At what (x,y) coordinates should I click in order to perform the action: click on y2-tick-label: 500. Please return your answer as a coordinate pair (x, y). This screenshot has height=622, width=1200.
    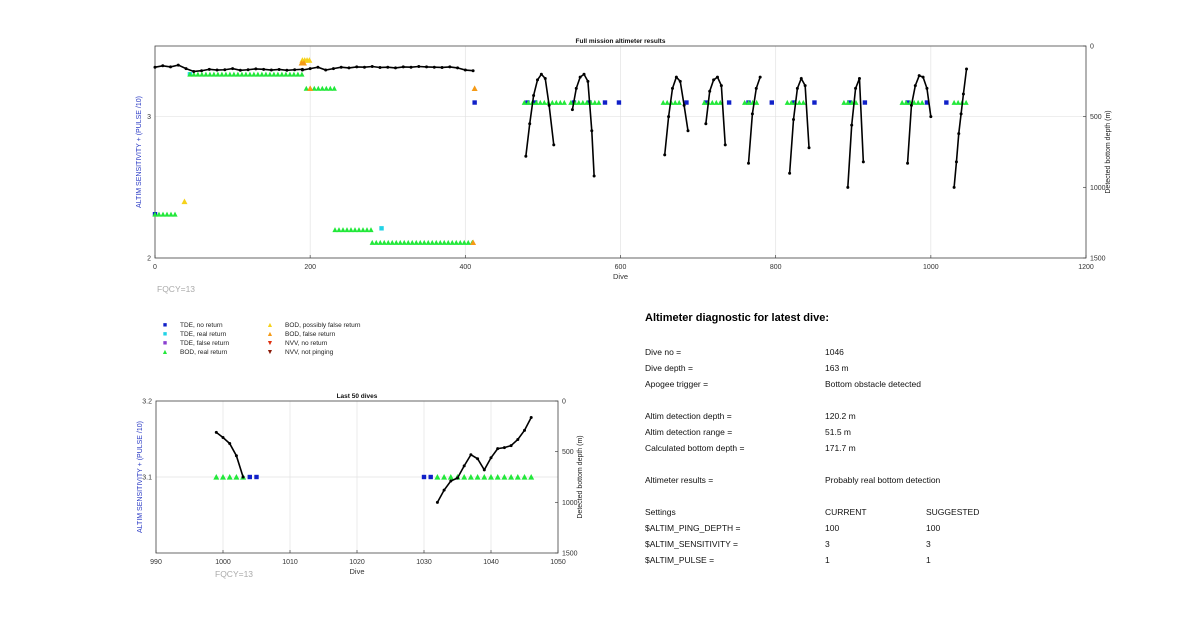
    Looking at the image, I should click on (568, 452).